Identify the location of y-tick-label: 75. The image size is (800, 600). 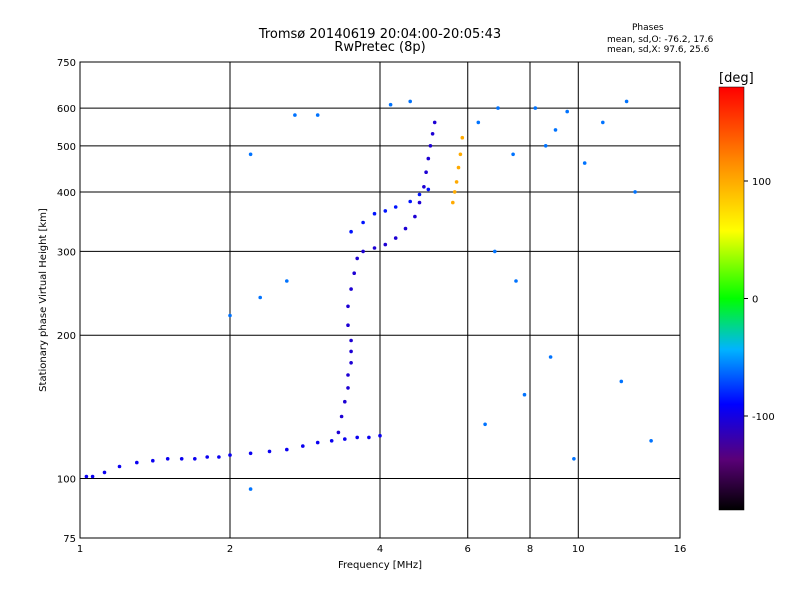
(69, 539).